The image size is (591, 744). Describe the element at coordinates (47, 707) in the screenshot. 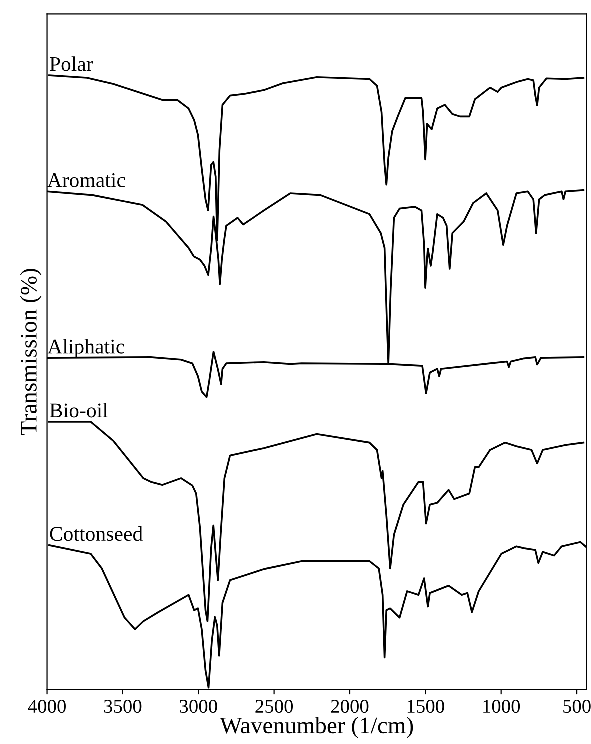

I see `x-tick-label: 4000` at that location.